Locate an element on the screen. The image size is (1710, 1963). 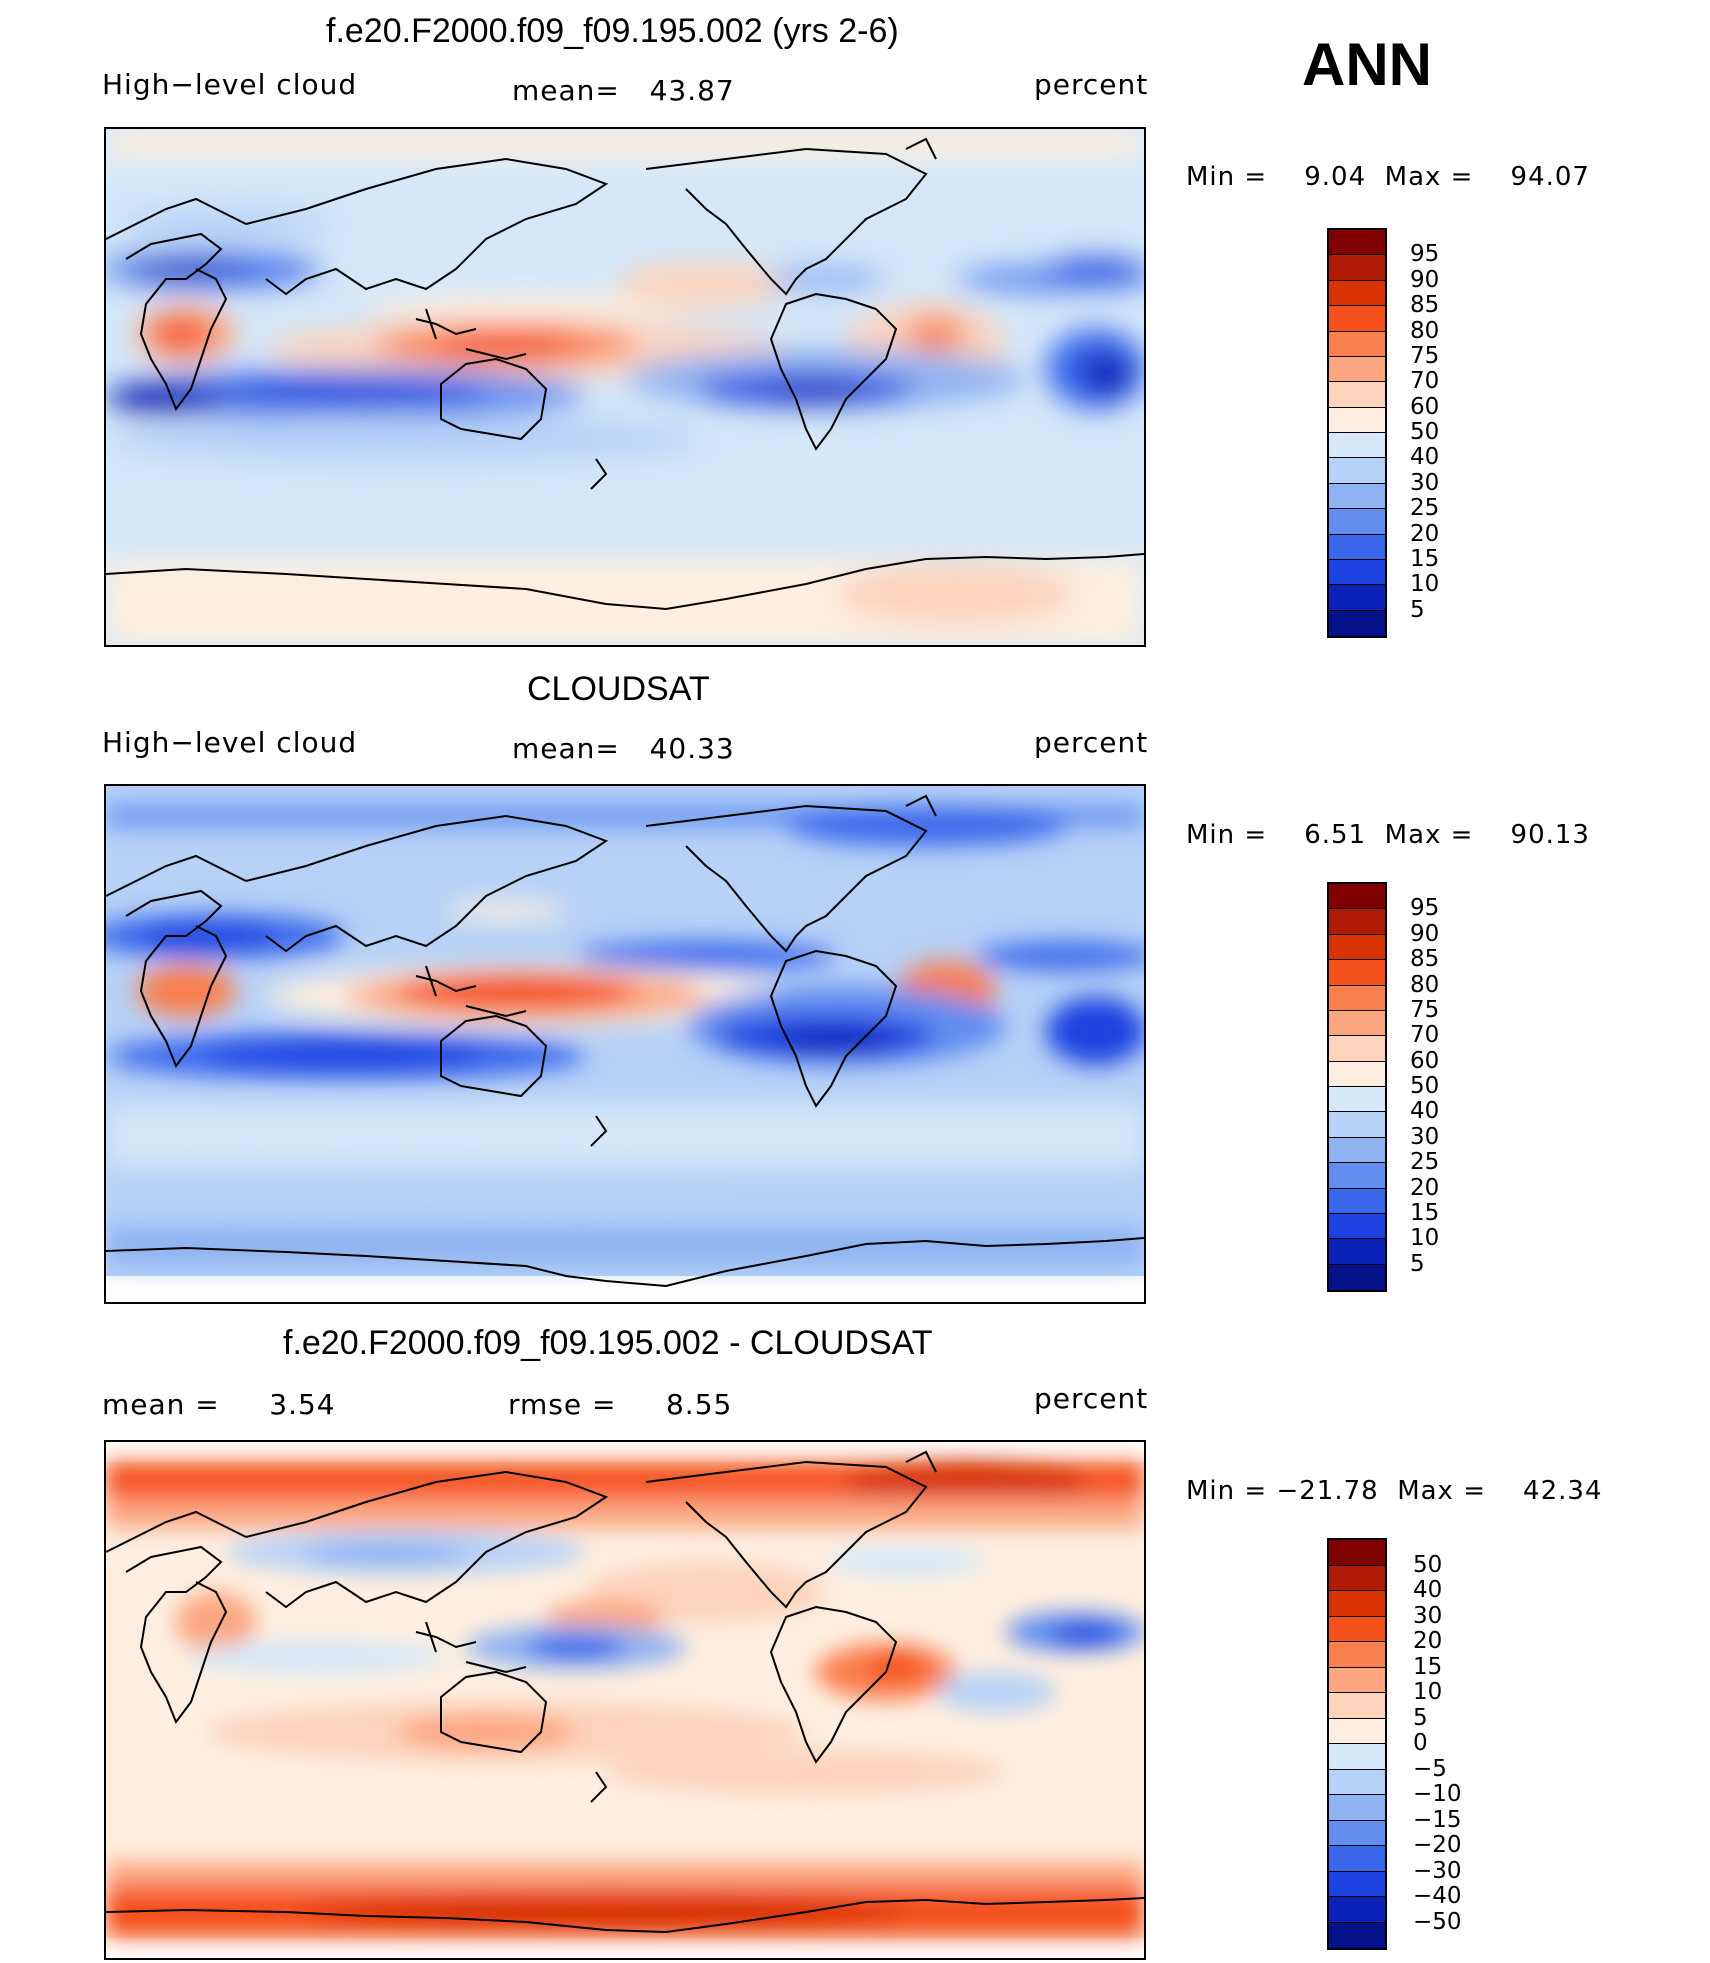
panel-1-mean-label: mean= 43.87 is located at coordinates (623, 90).